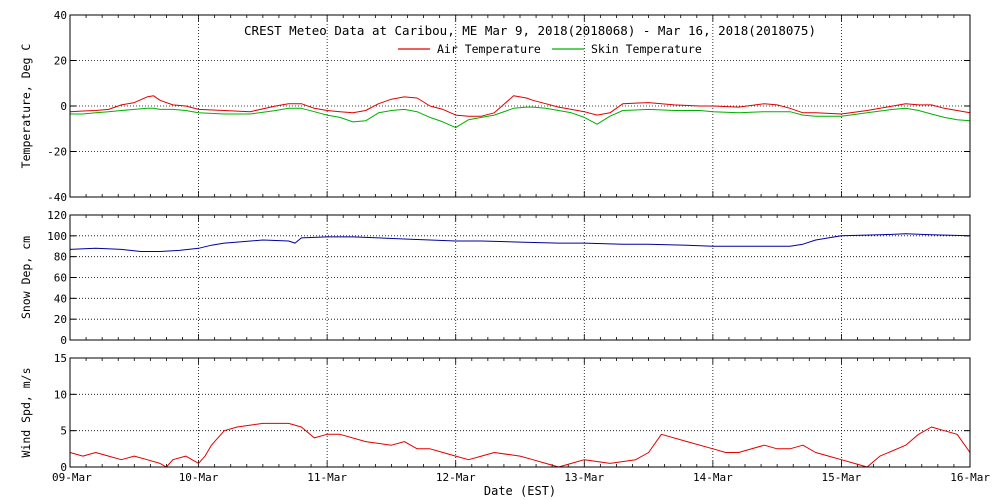 This screenshot has width=1000, height=500. What do you see at coordinates (57, 152) in the screenshot?
I see `y-tick-label: -20` at bounding box center [57, 152].